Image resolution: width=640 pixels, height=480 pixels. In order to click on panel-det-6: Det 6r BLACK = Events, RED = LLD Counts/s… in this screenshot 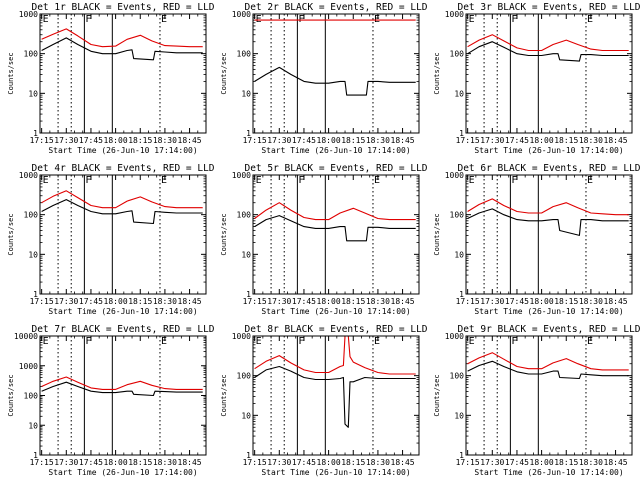, I will do `click(536, 239)`.